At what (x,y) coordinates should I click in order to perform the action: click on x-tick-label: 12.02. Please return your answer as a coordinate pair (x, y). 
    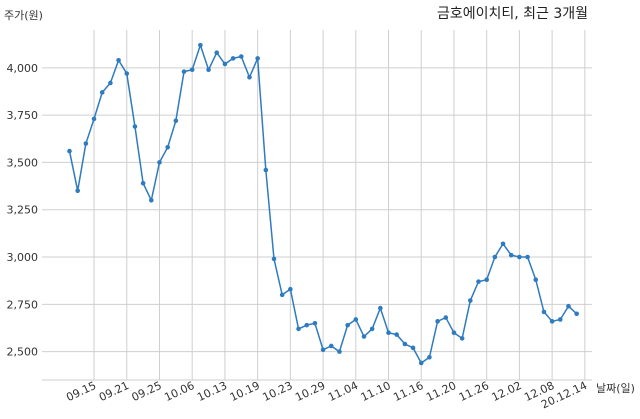
    Looking at the image, I should click on (507, 391).